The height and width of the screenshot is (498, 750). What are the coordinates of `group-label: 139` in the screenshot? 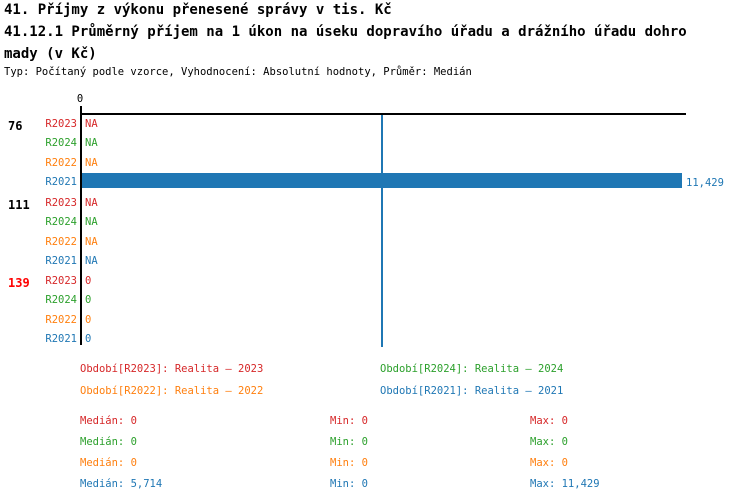 It's located at (19, 283).